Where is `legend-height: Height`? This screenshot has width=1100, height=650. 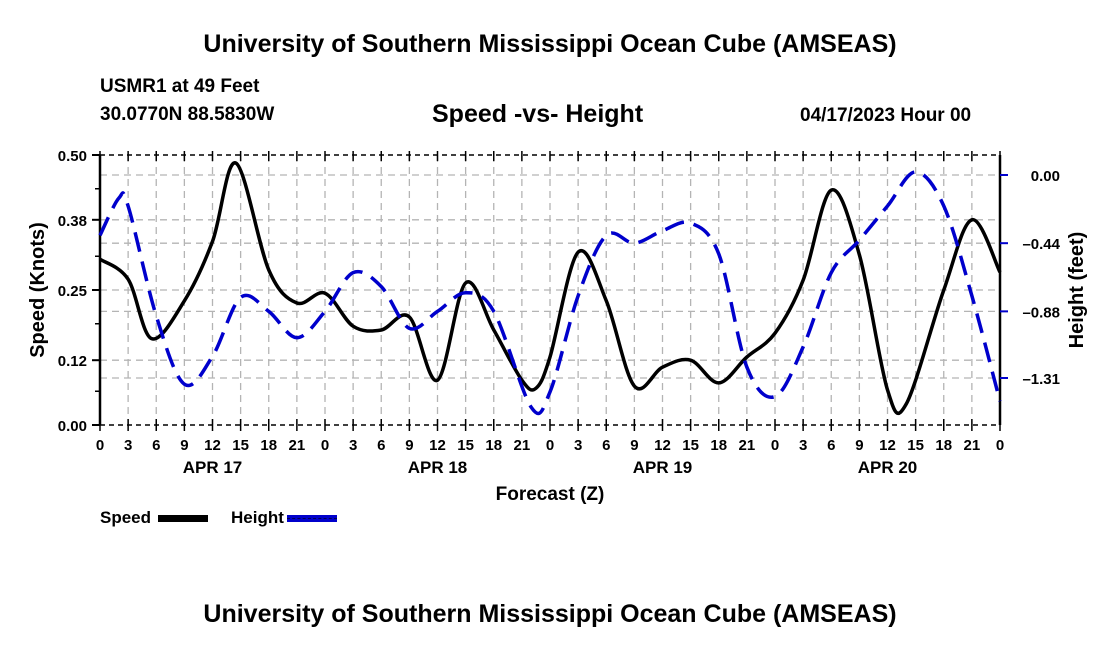
legend-height: Height is located at coordinates (284, 518).